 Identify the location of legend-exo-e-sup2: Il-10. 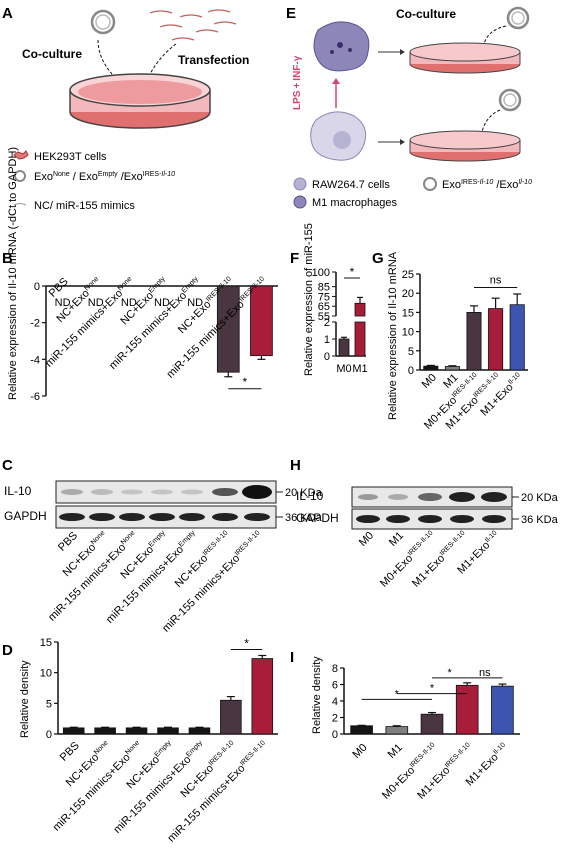
(487, 182).